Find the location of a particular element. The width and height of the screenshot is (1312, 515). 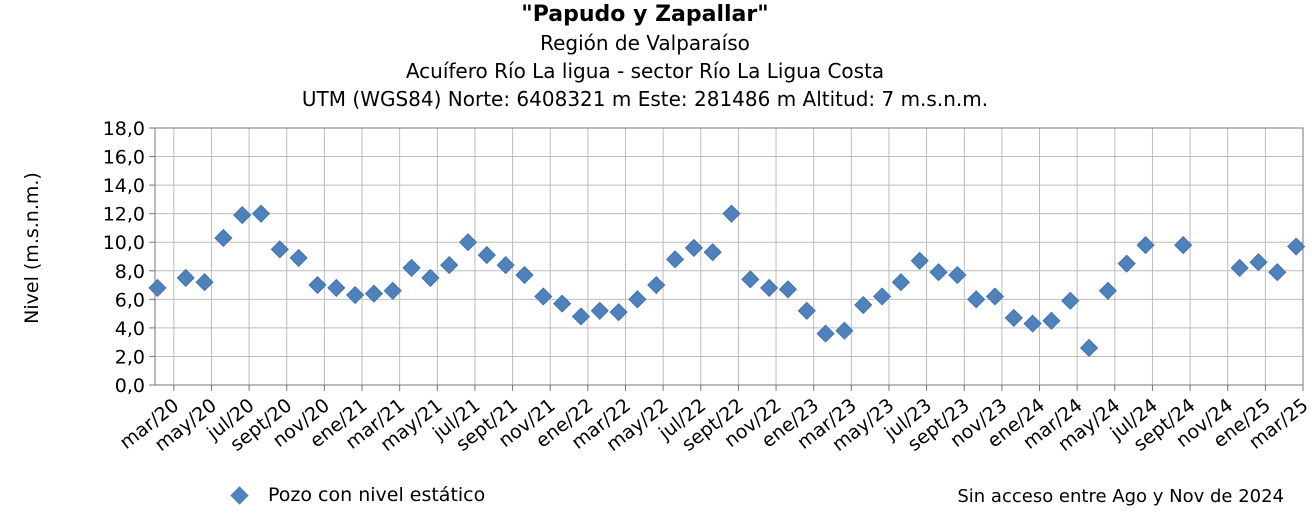

chart-subtitle-region: Región de Valparaíso is located at coordinates (645, 43).